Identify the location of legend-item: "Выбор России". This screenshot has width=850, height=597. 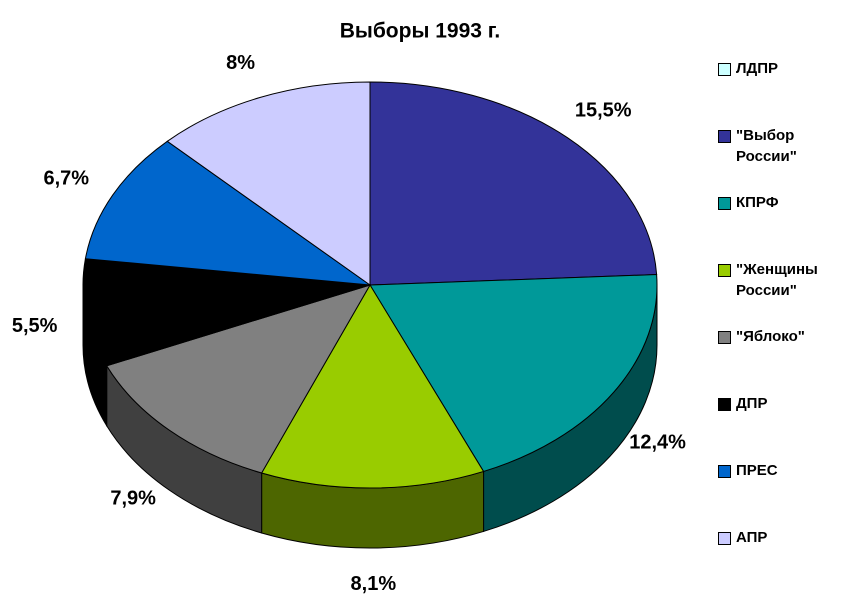
(777, 146).